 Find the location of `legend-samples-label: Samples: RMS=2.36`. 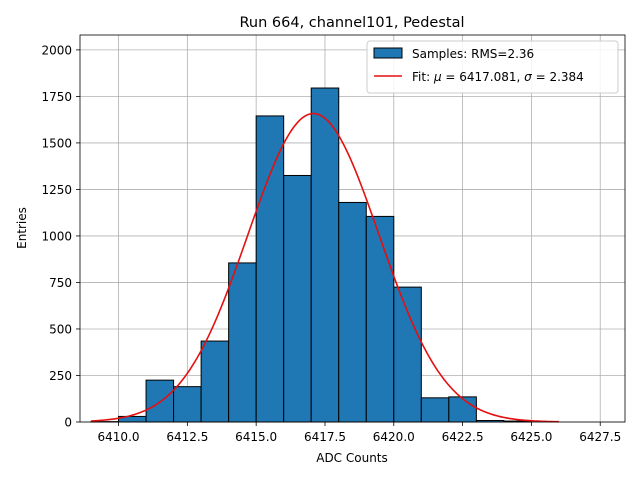

legend-samples-label: Samples: RMS=2.36 is located at coordinates (473, 54).